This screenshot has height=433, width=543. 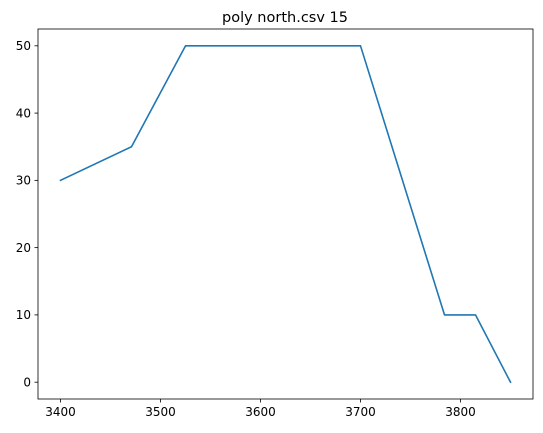 What do you see at coordinates (23, 46) in the screenshot?
I see `y-tick-label: 50` at bounding box center [23, 46].